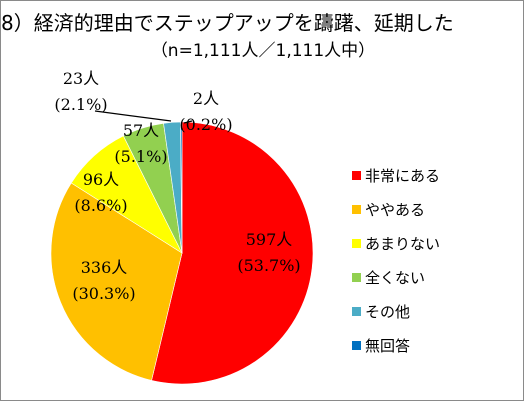 Image resolution: width=524 pixels, height=401 pixels. I want to click on legend-label-5: その他, so click(387, 312).